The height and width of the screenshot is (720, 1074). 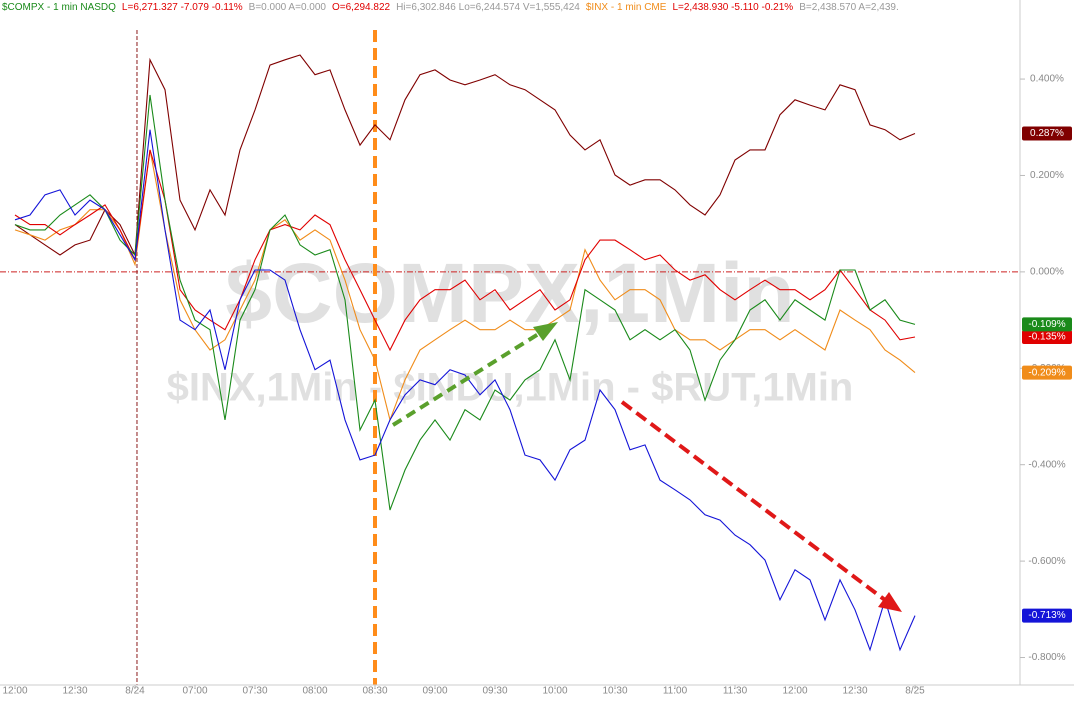 I want to click on watermark-main: $COMPX,1Min, so click(x=509, y=293).